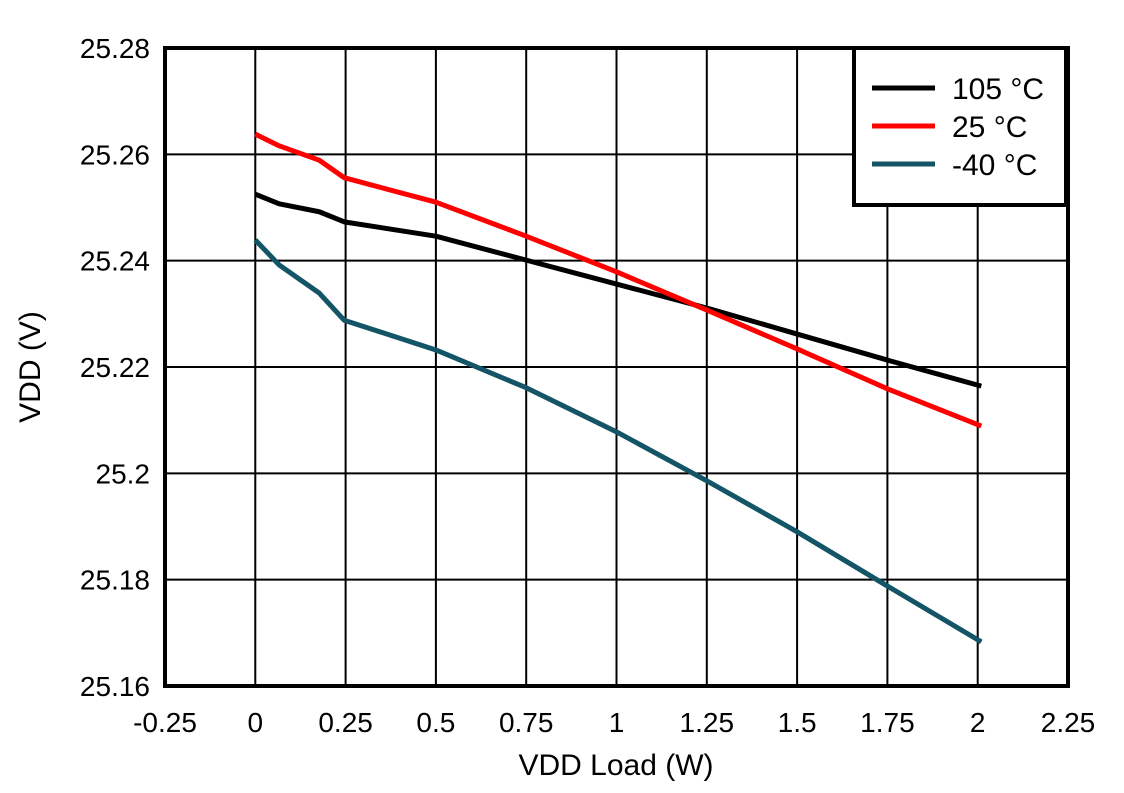 Image resolution: width=1124 pixels, height=793 pixels. What do you see at coordinates (989, 127) in the screenshot?
I see `legend-label: 25 °C` at bounding box center [989, 127].